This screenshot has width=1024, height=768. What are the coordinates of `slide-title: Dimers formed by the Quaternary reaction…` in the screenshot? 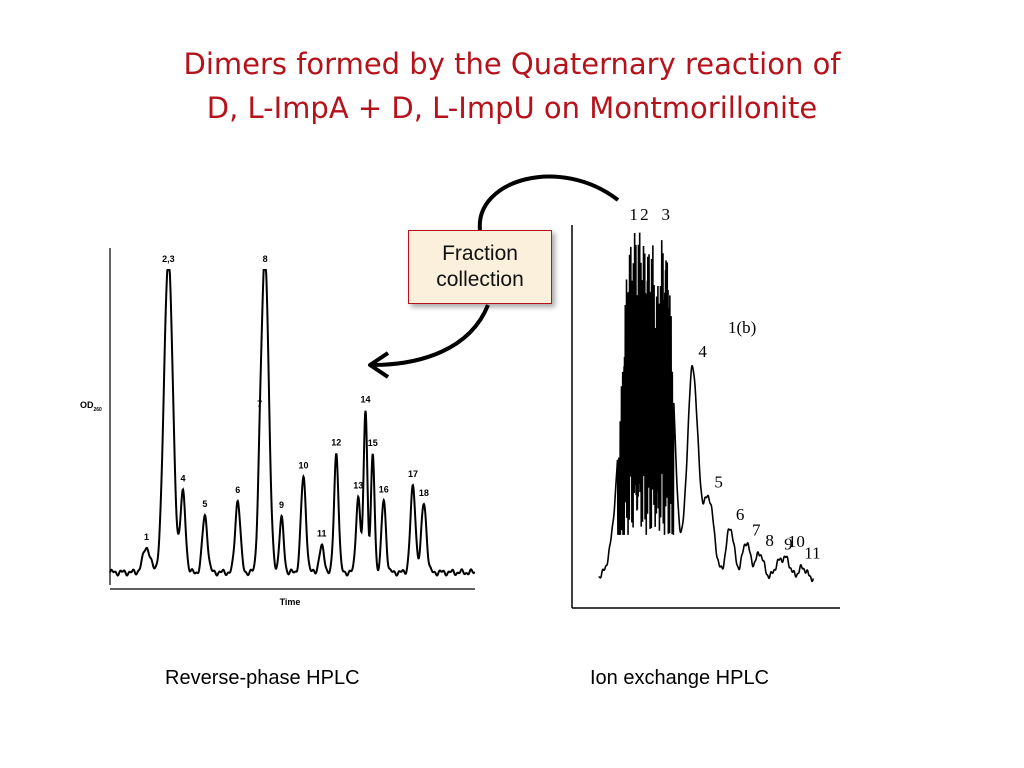 It's located at (512, 86).